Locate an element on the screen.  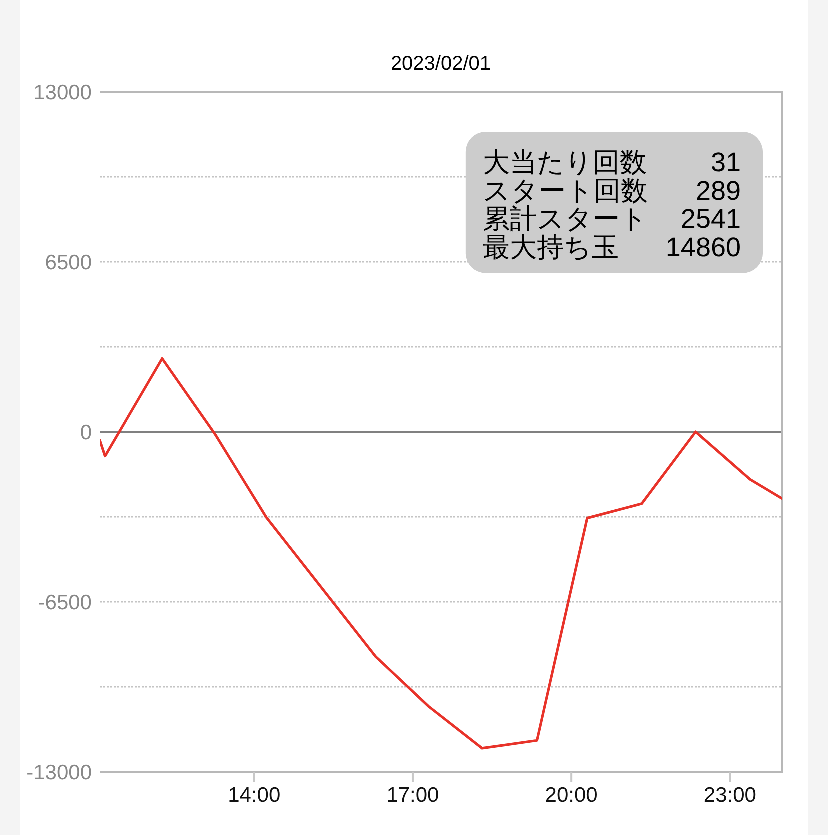
annotation: 2541 is located at coordinates (710, 219).